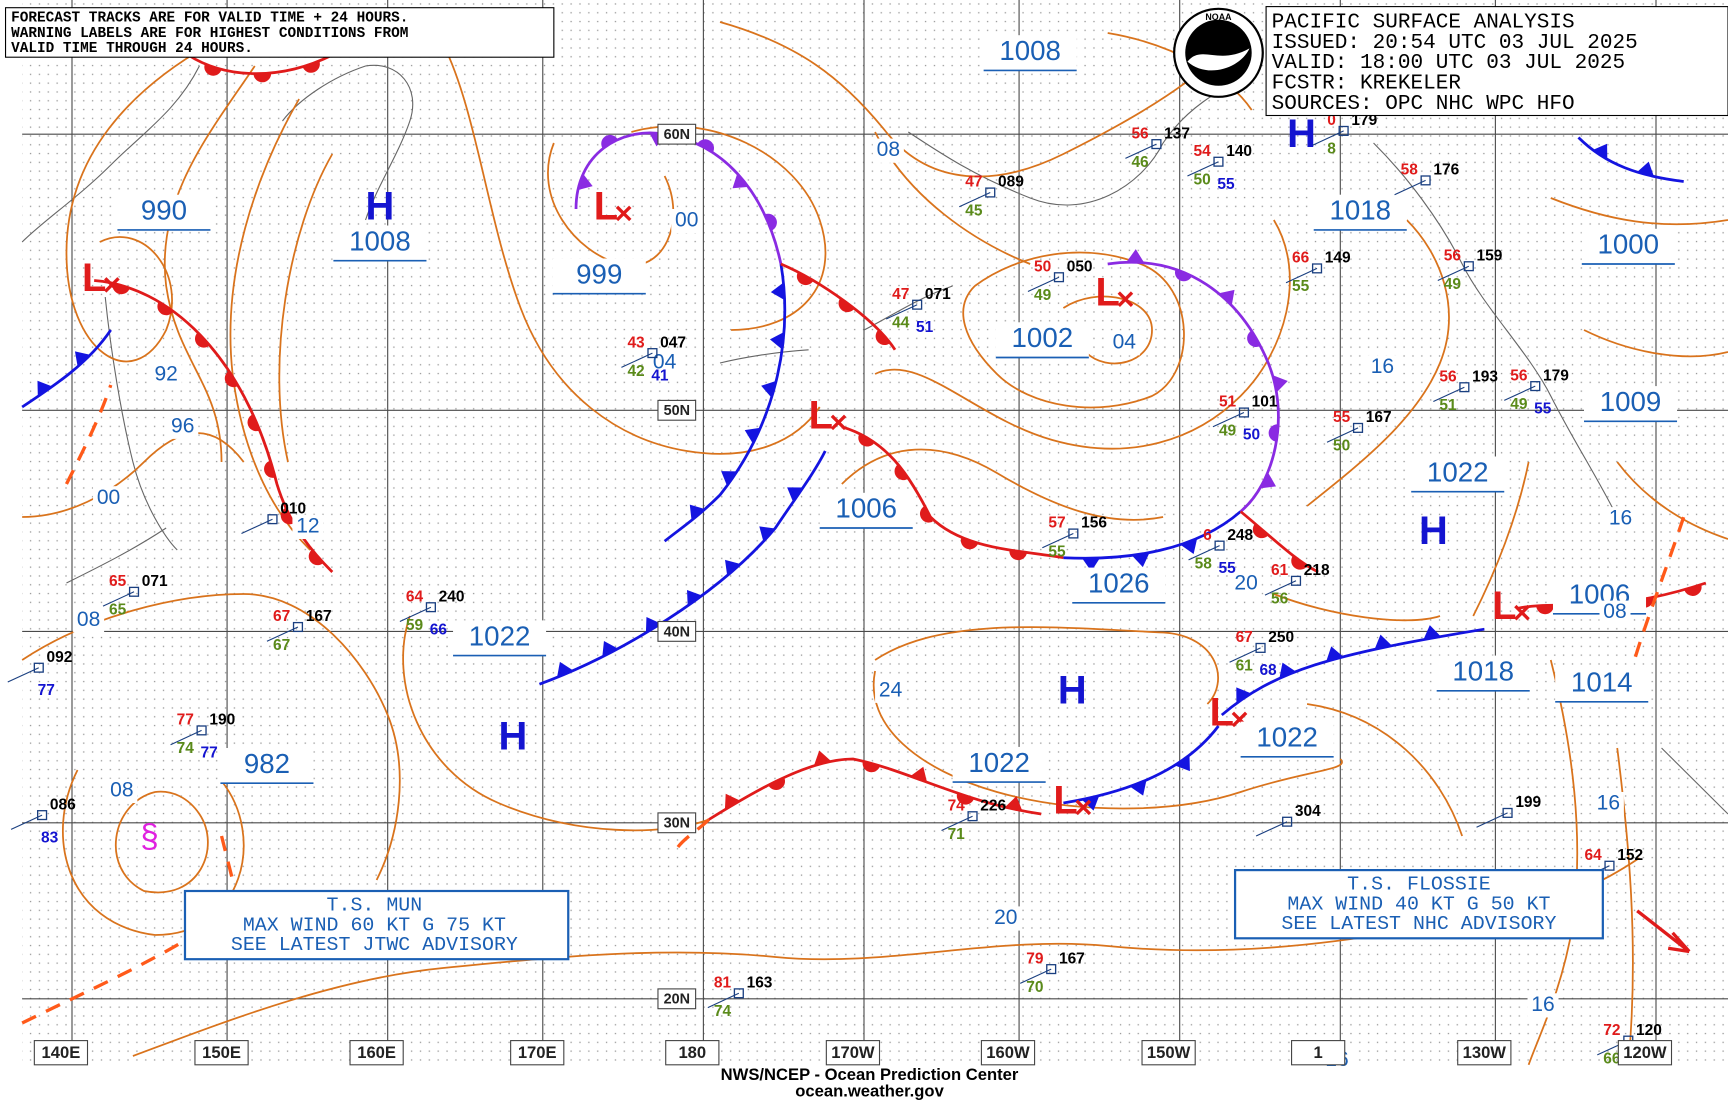  I want to click on station-temp: 66, so click(1301, 258).